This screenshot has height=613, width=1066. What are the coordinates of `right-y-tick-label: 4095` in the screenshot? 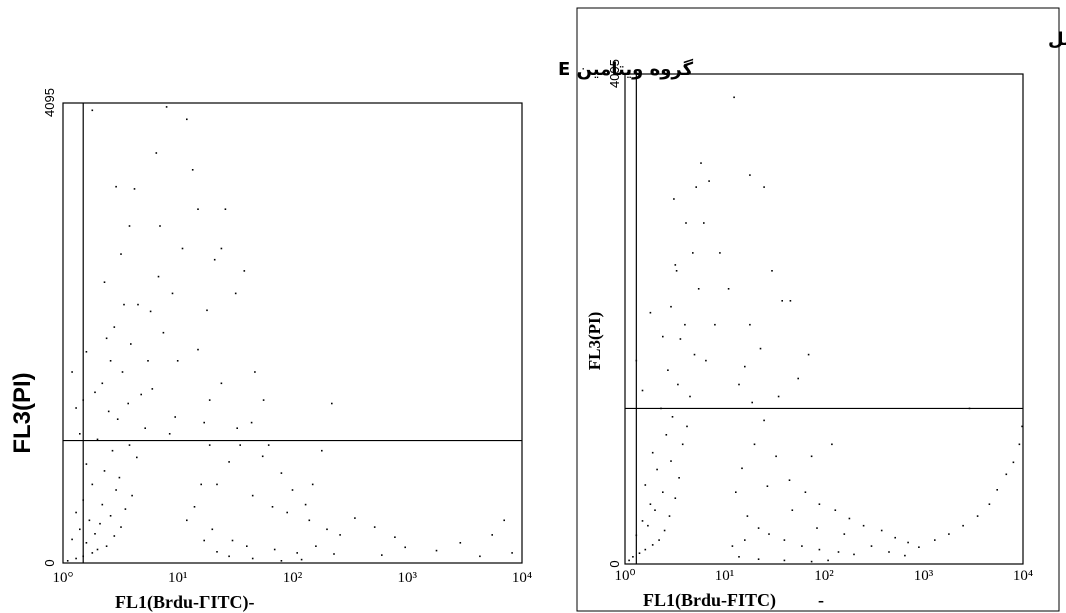 It's located at (614, 73).